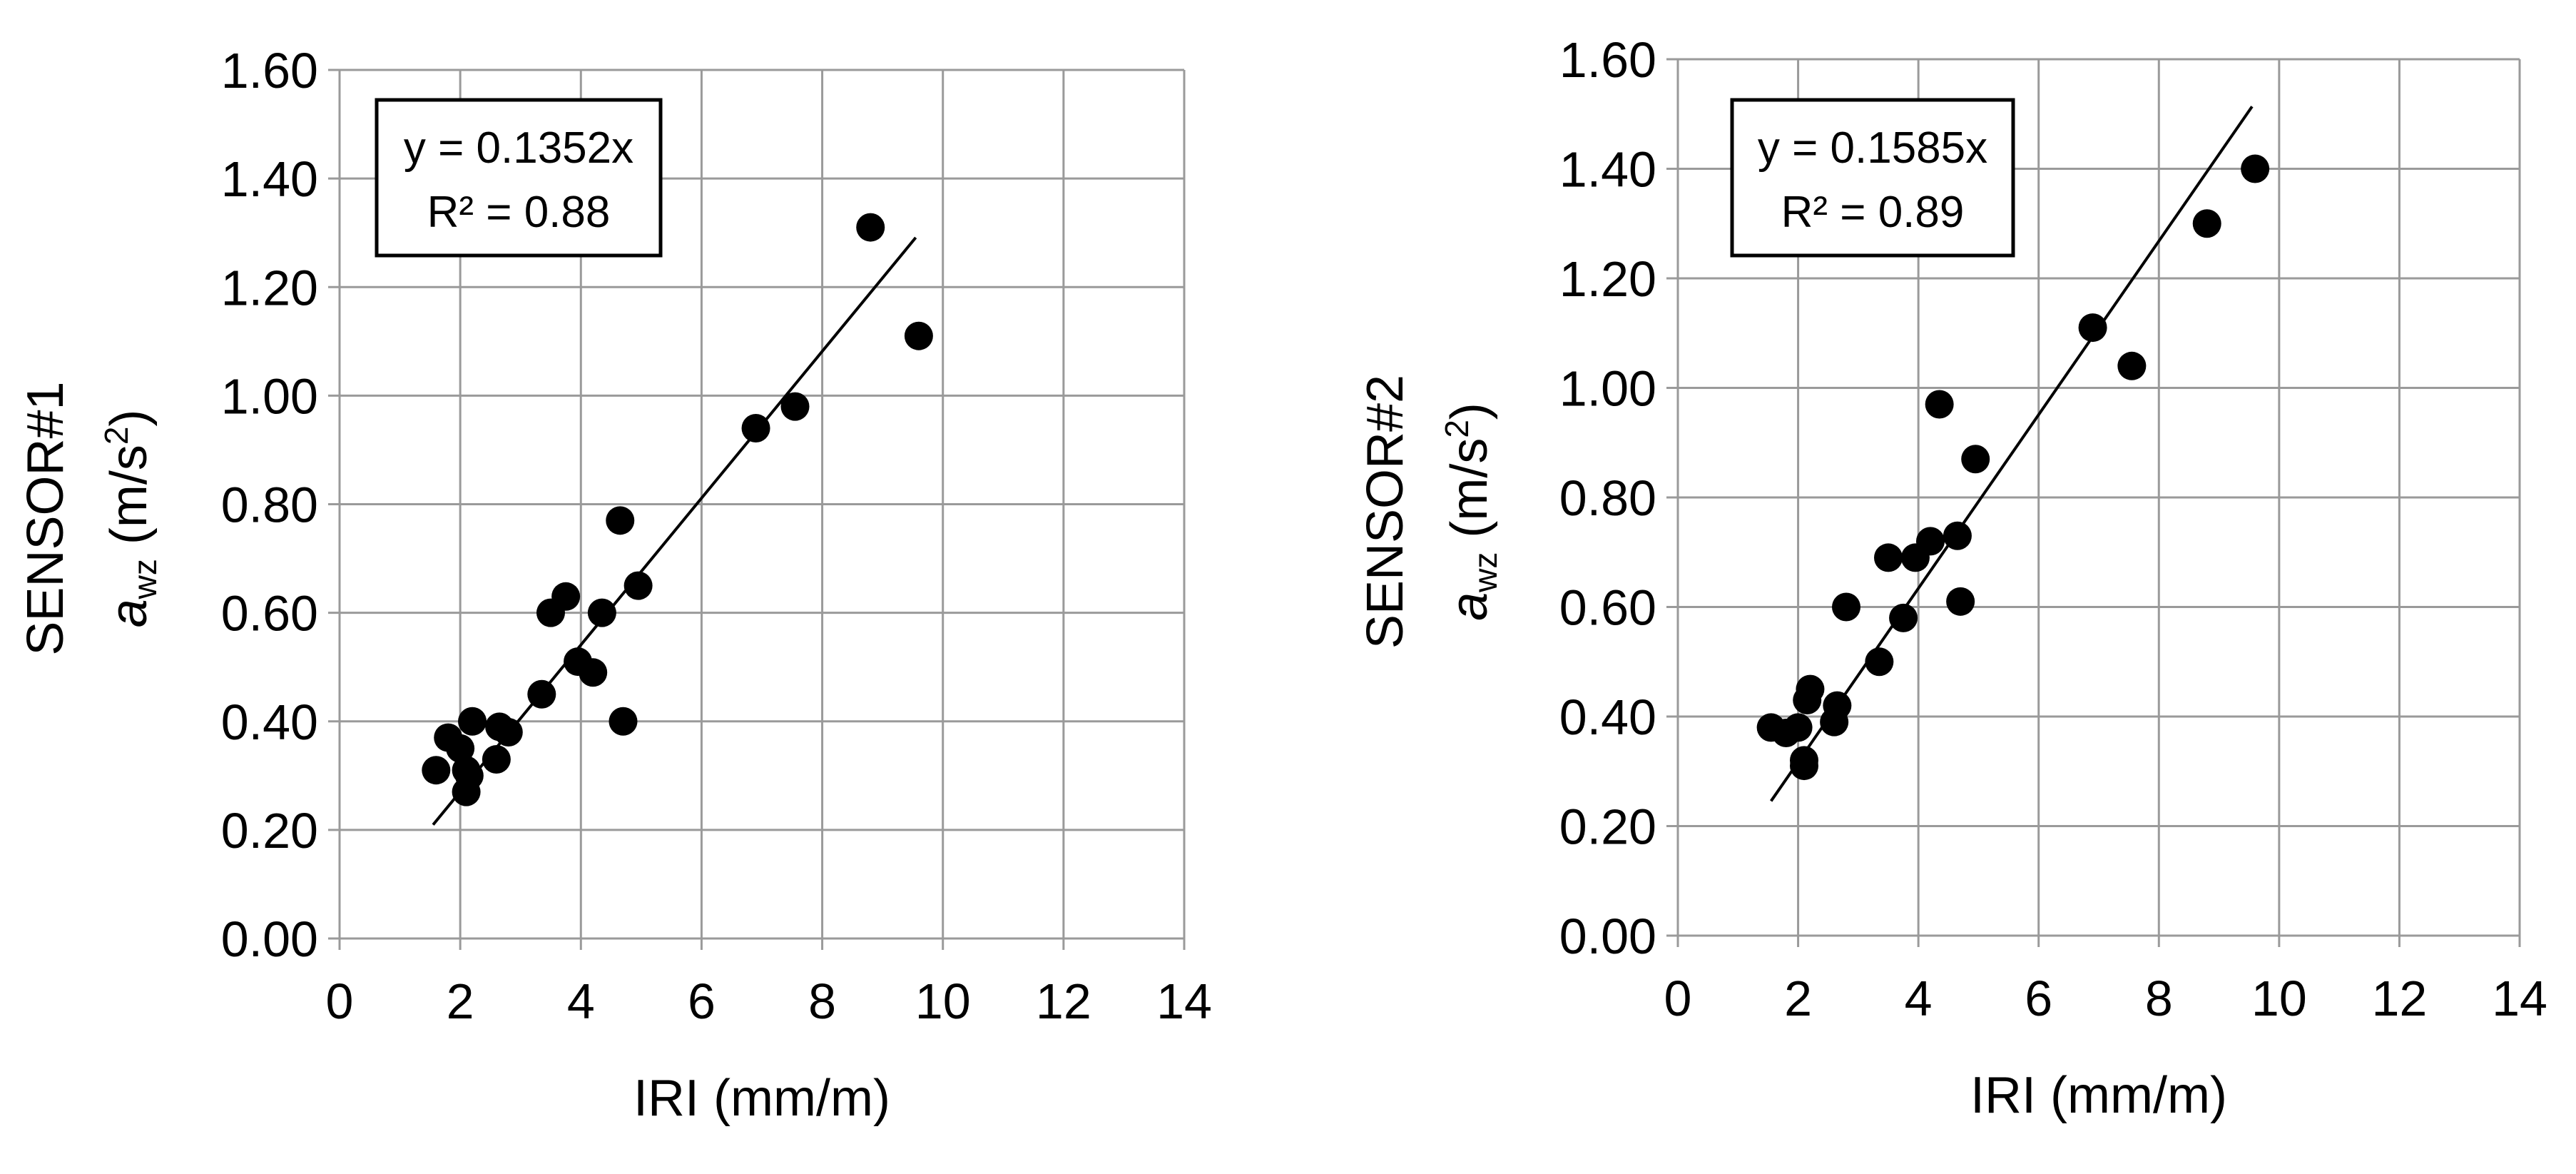  I want to click on trendline, so click(2011, 454).